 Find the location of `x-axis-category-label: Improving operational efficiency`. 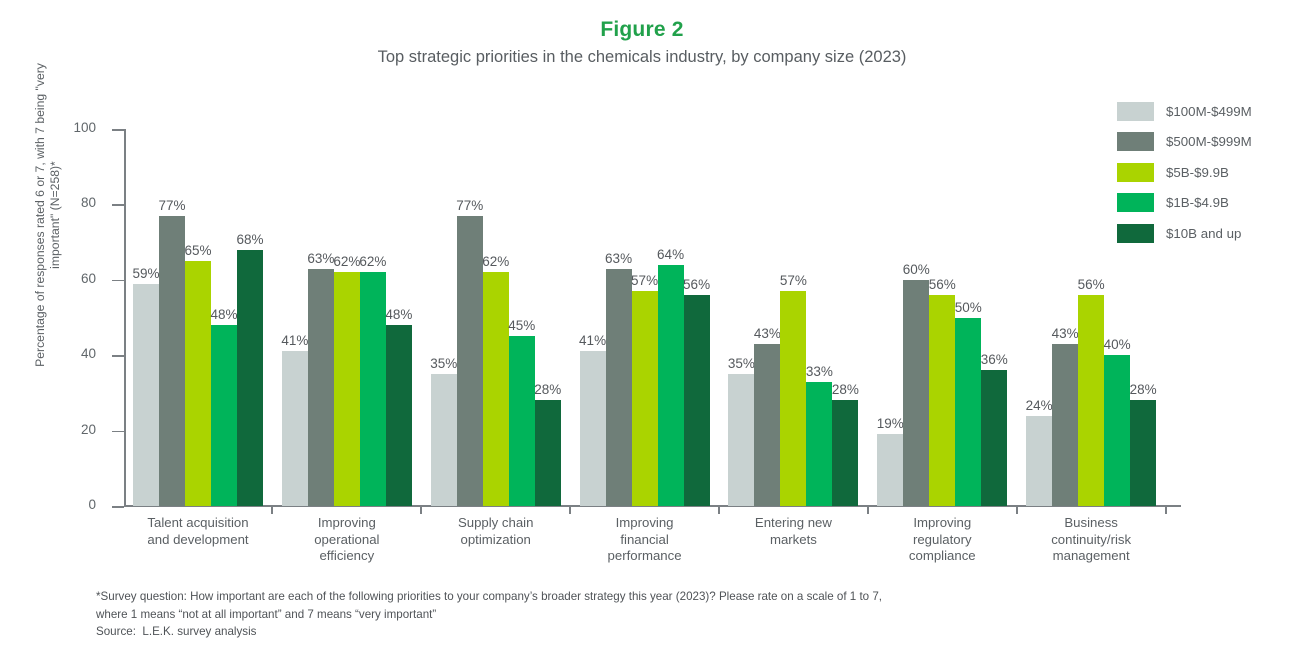

x-axis-category-label: Improving operational efficiency is located at coordinates (347, 540).